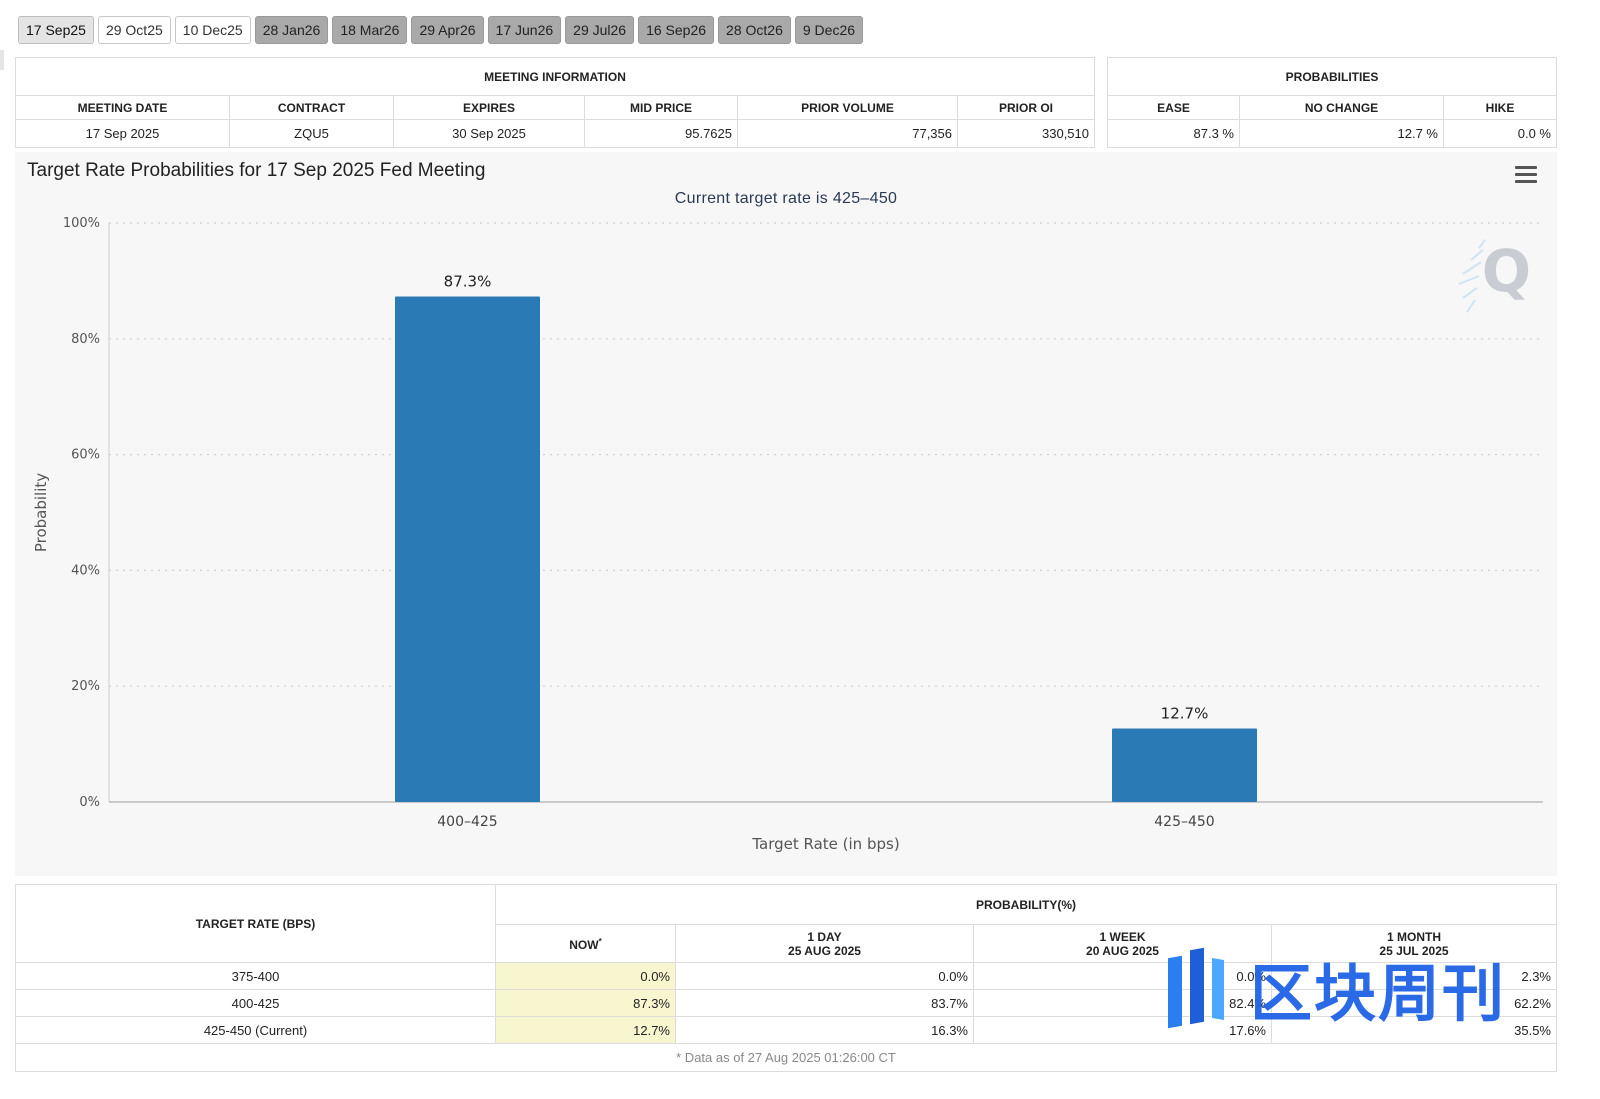 The height and width of the screenshot is (1099, 1600). I want to click on cell-rate: 400-425, so click(255, 1003).